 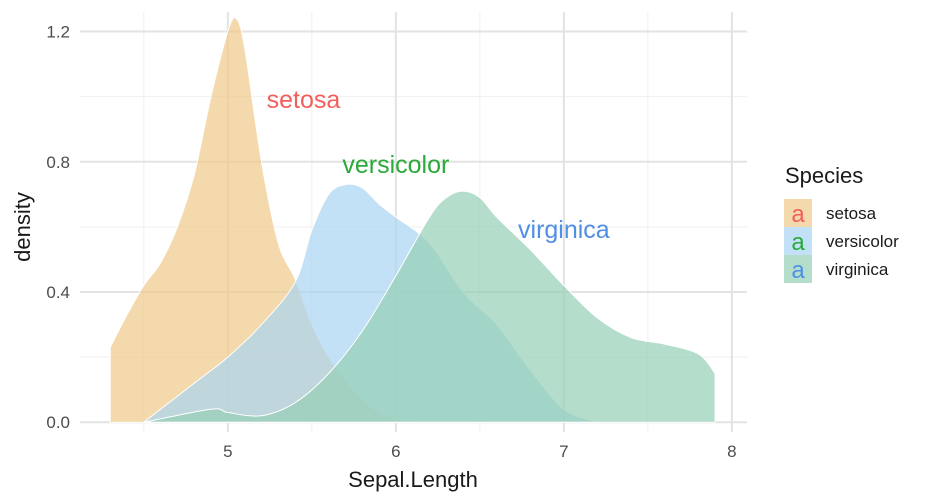 I want to click on legend-key-versicolor, so click(x=798, y=241).